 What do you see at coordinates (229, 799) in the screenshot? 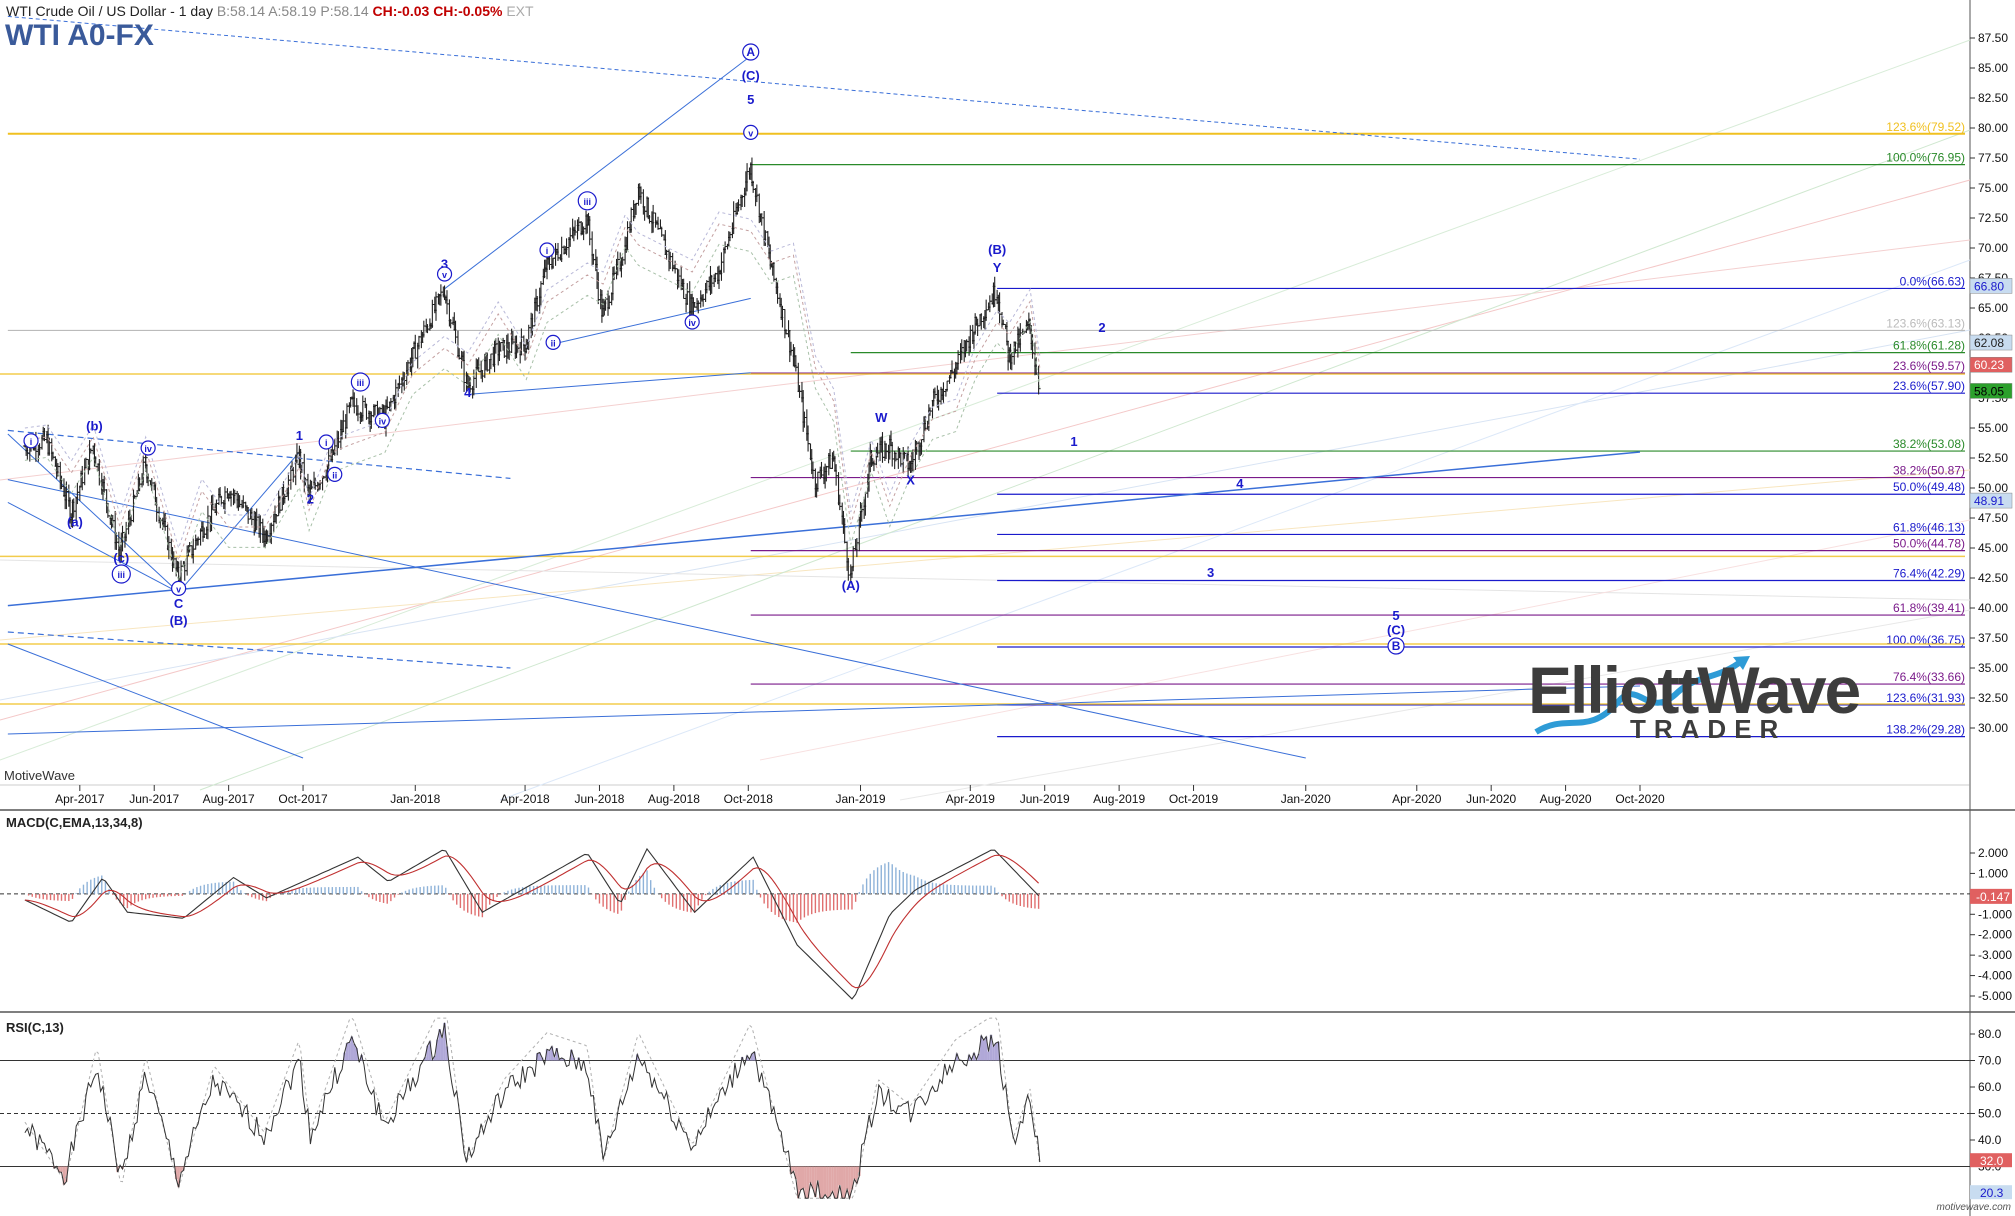
I see `time-tick-label: Aug-2017` at bounding box center [229, 799].